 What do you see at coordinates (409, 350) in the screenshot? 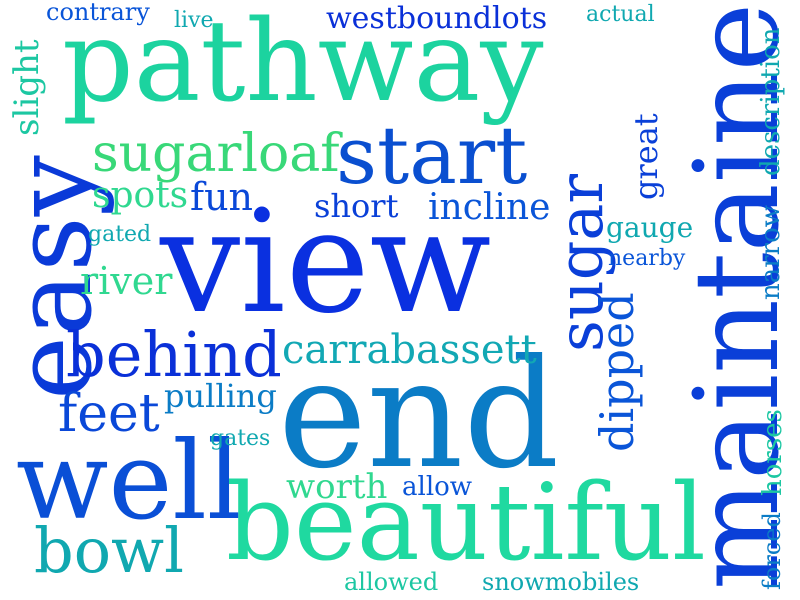
I see `word-carrabassett: carrabassett` at bounding box center [409, 350].